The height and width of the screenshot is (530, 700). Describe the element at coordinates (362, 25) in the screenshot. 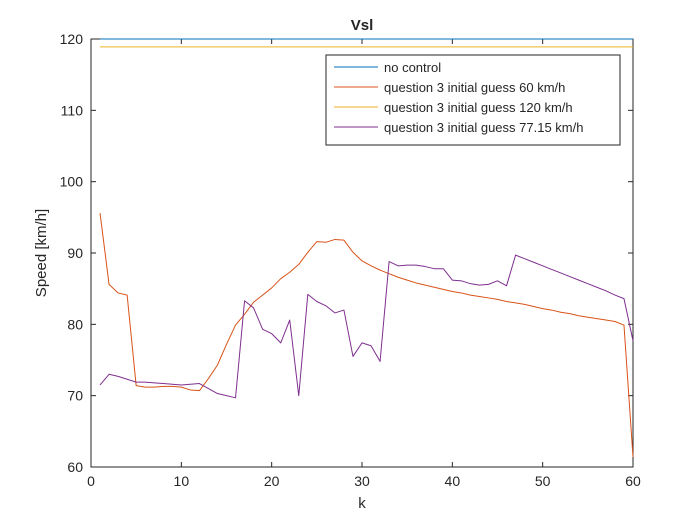

I see `chart-title: Vsl` at that location.